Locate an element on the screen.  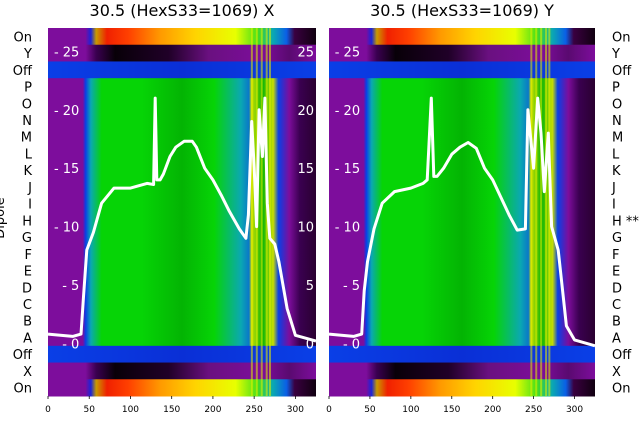
row-label-right: F is located at coordinates (615, 255).